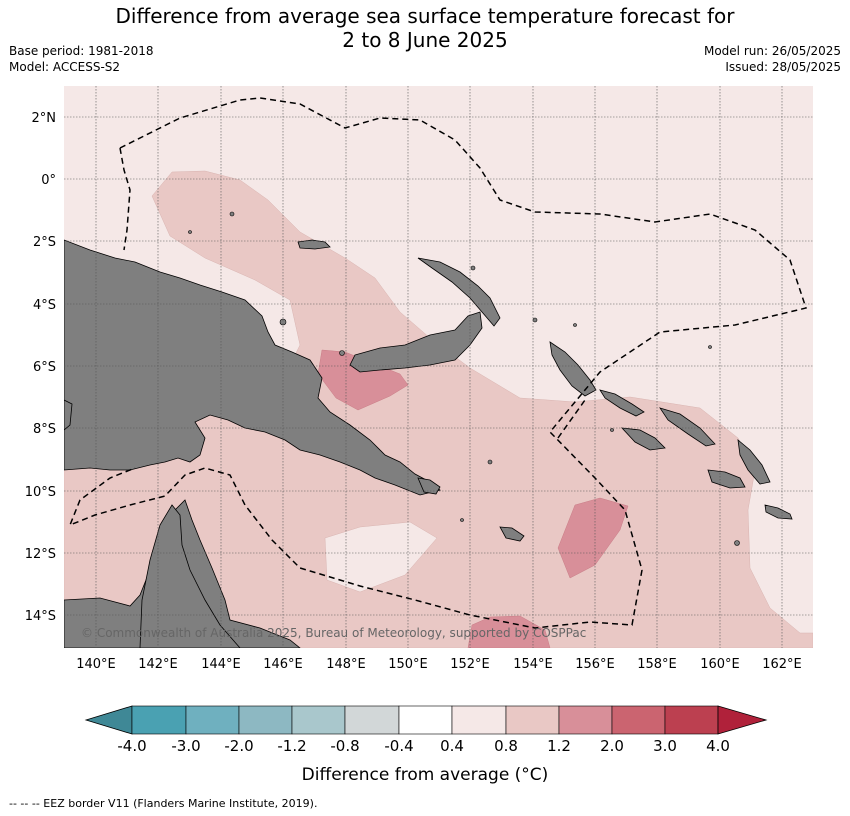 This screenshot has width=850, height=816. I want to click on malaita-land, so click(754, 462).